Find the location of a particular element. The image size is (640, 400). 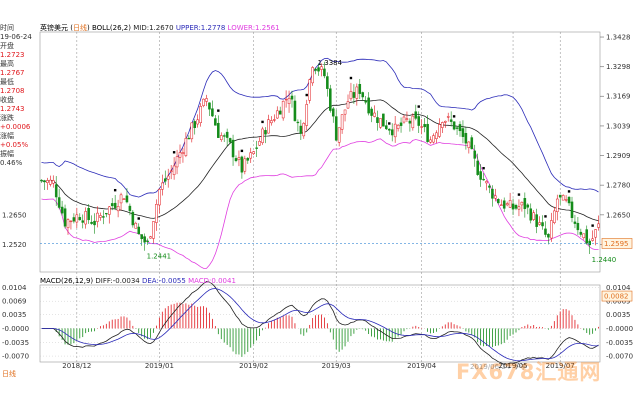

time-label: 时间 is located at coordinates (7, 28).